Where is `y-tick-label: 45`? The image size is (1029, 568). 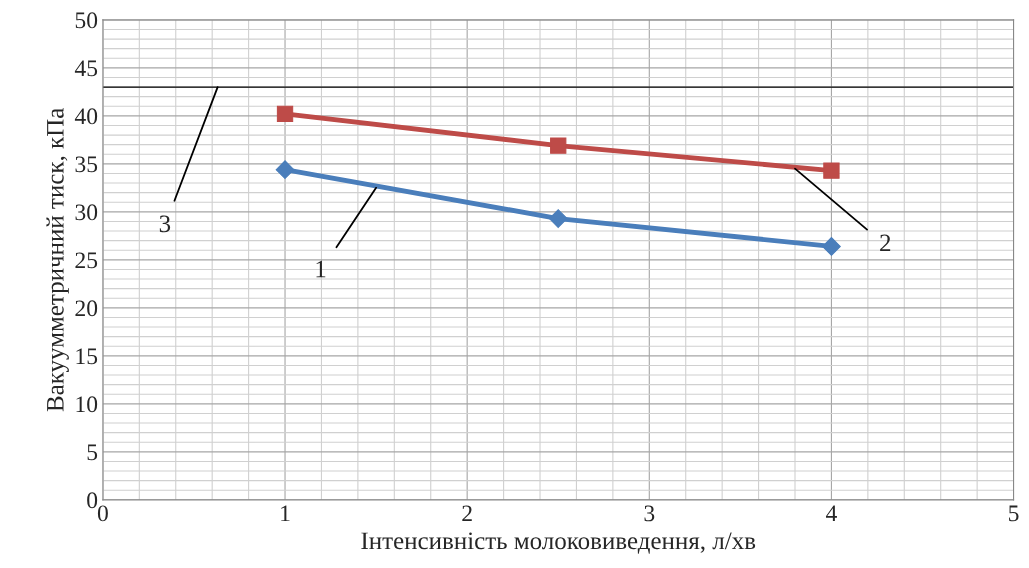 y-tick-label: 45 is located at coordinates (86, 68).